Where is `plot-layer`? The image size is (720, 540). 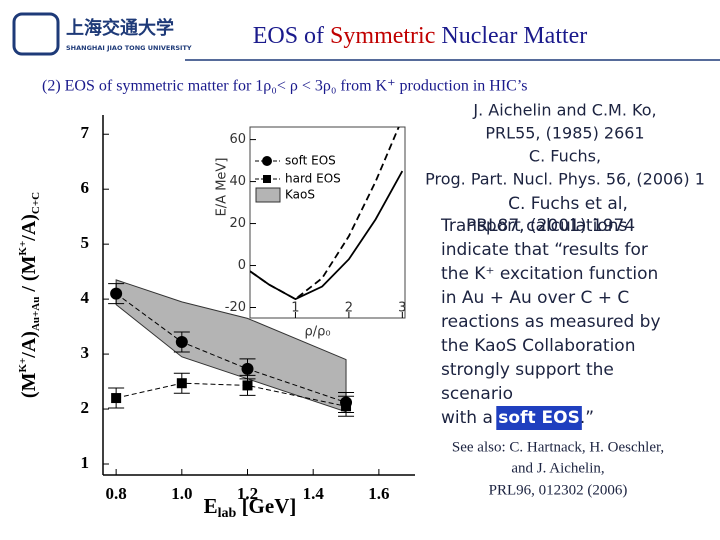 plot-layer is located at coordinates (327, 214).